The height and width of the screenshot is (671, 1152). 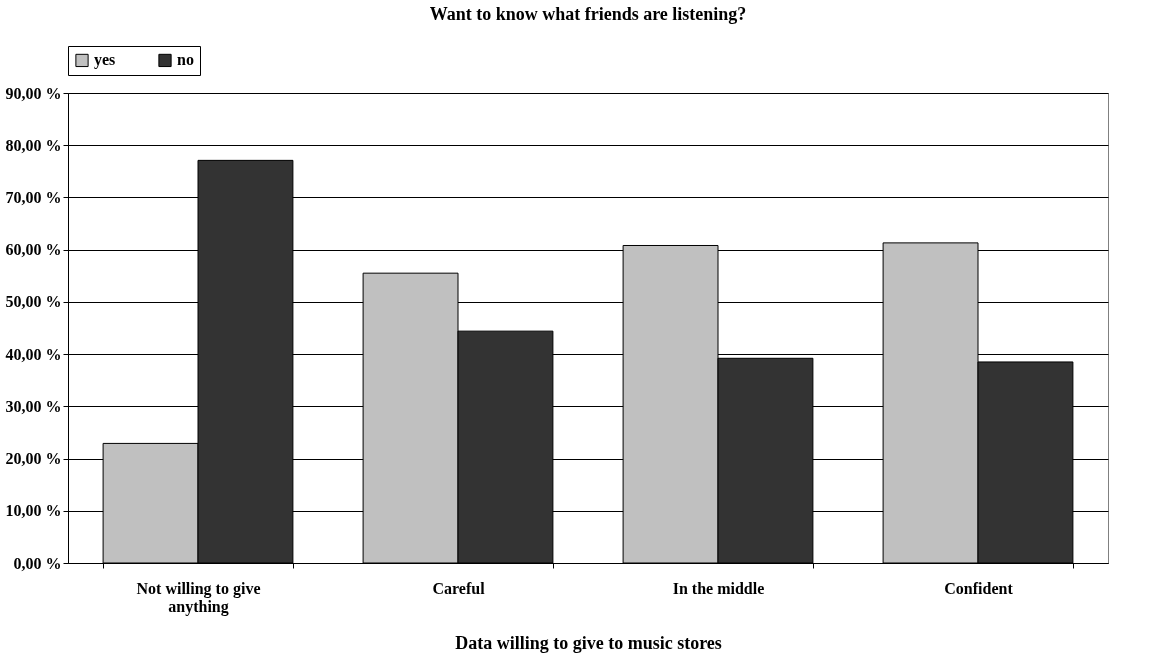 What do you see at coordinates (33, 302) in the screenshot?
I see `y-tick-label: 50,00 %` at bounding box center [33, 302].